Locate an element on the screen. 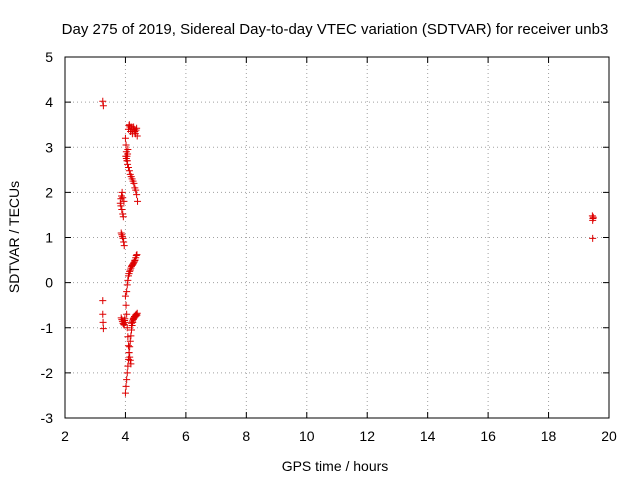  x-tick-label: 14 is located at coordinates (428, 436).